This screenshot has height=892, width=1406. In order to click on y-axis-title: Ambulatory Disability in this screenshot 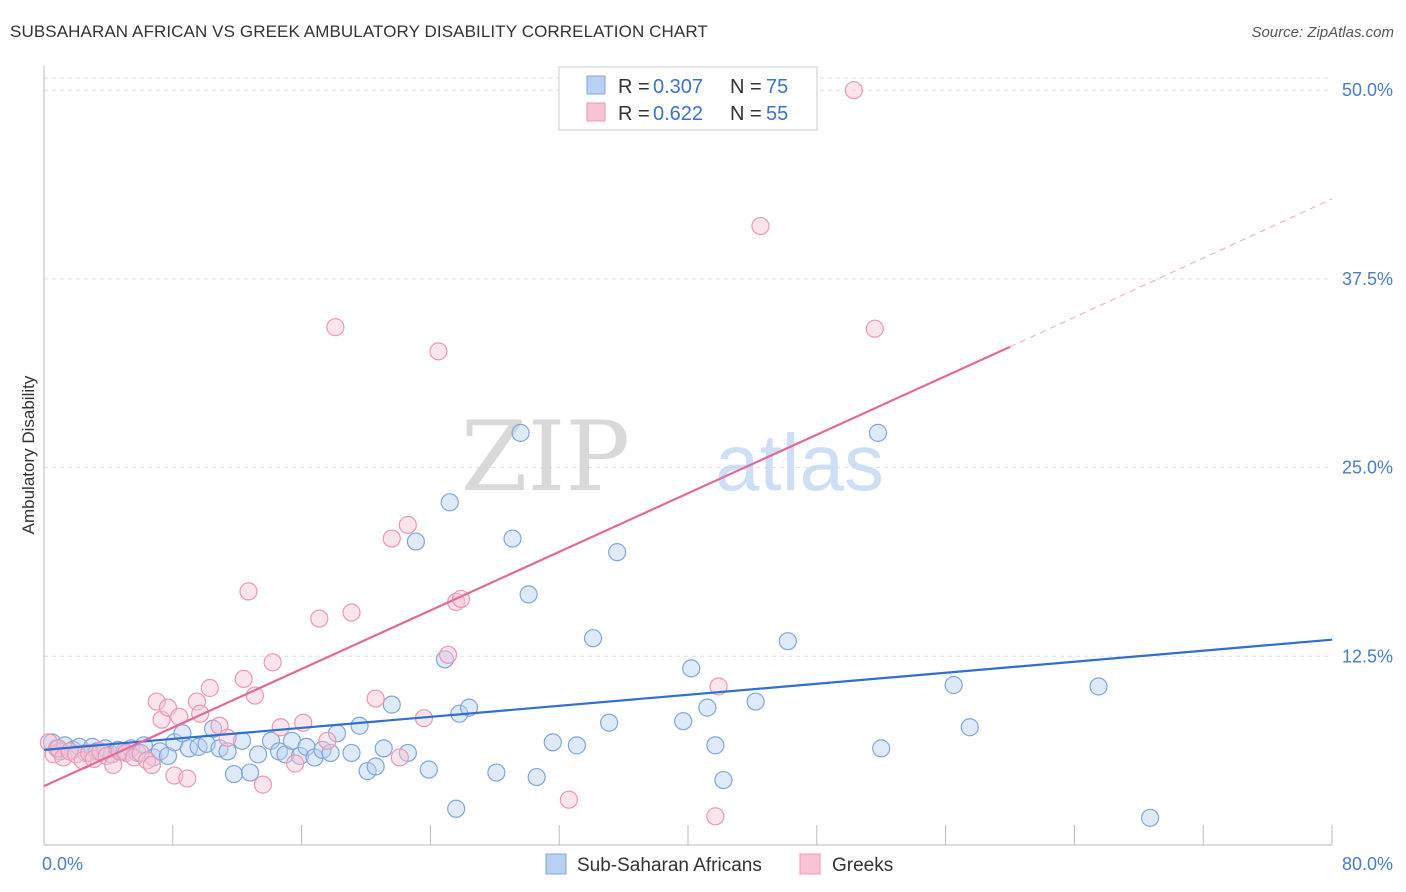, I will do `click(28, 454)`.